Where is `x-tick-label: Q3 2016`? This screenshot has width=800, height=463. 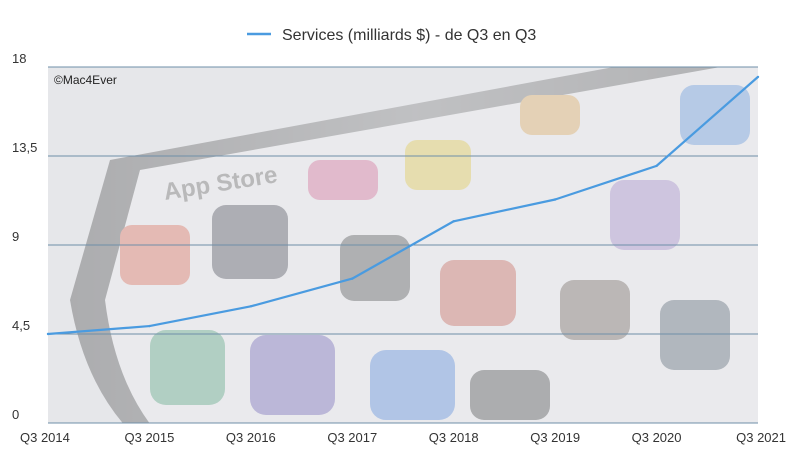 x-tick-label: Q3 2016 is located at coordinates (251, 437).